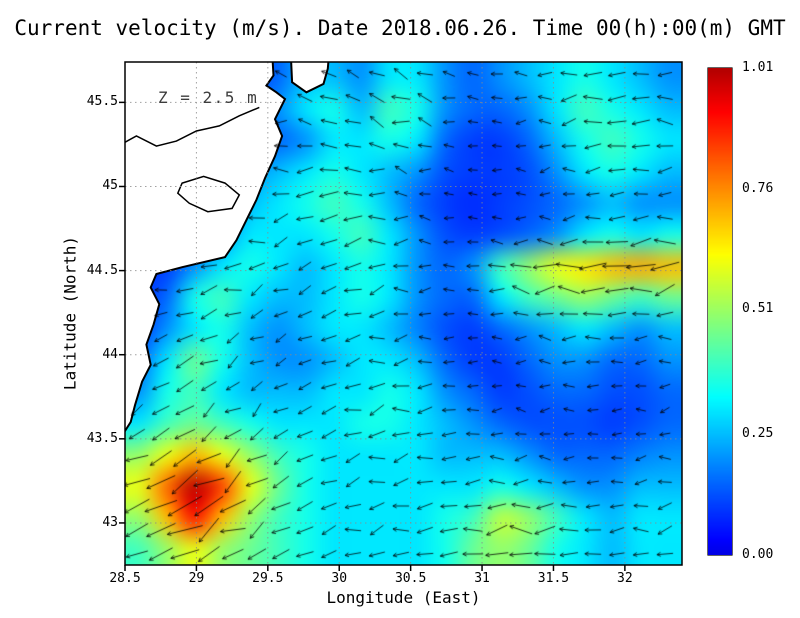 The height and width of the screenshot is (618, 800). I want to click on y-tick-label: 45.5, so click(102, 102).